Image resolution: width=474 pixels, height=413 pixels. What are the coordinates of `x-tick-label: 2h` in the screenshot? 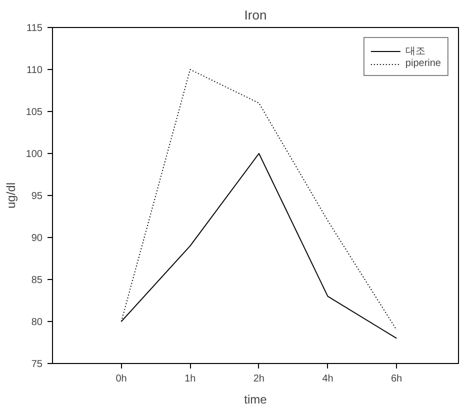 It's located at (259, 379).